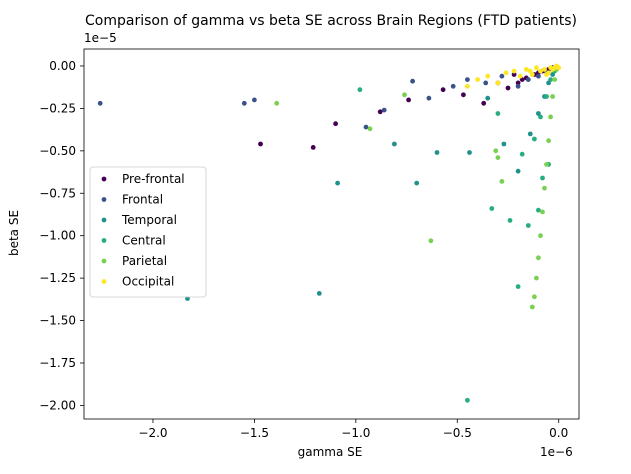 The width and height of the screenshot is (631, 474). Describe the element at coordinates (254, 433) in the screenshot. I see `x-tick-label: −1.5` at that location.